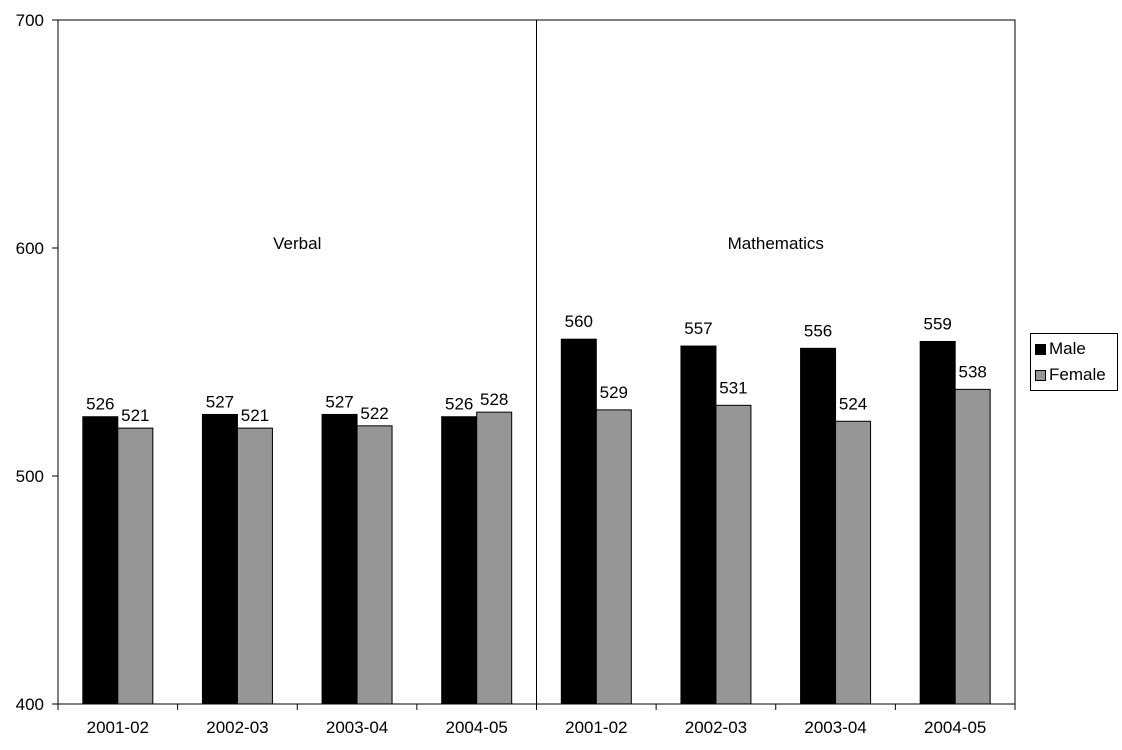  Describe the element at coordinates (494, 399) in the screenshot. I see `data-label-female: 528` at that location.